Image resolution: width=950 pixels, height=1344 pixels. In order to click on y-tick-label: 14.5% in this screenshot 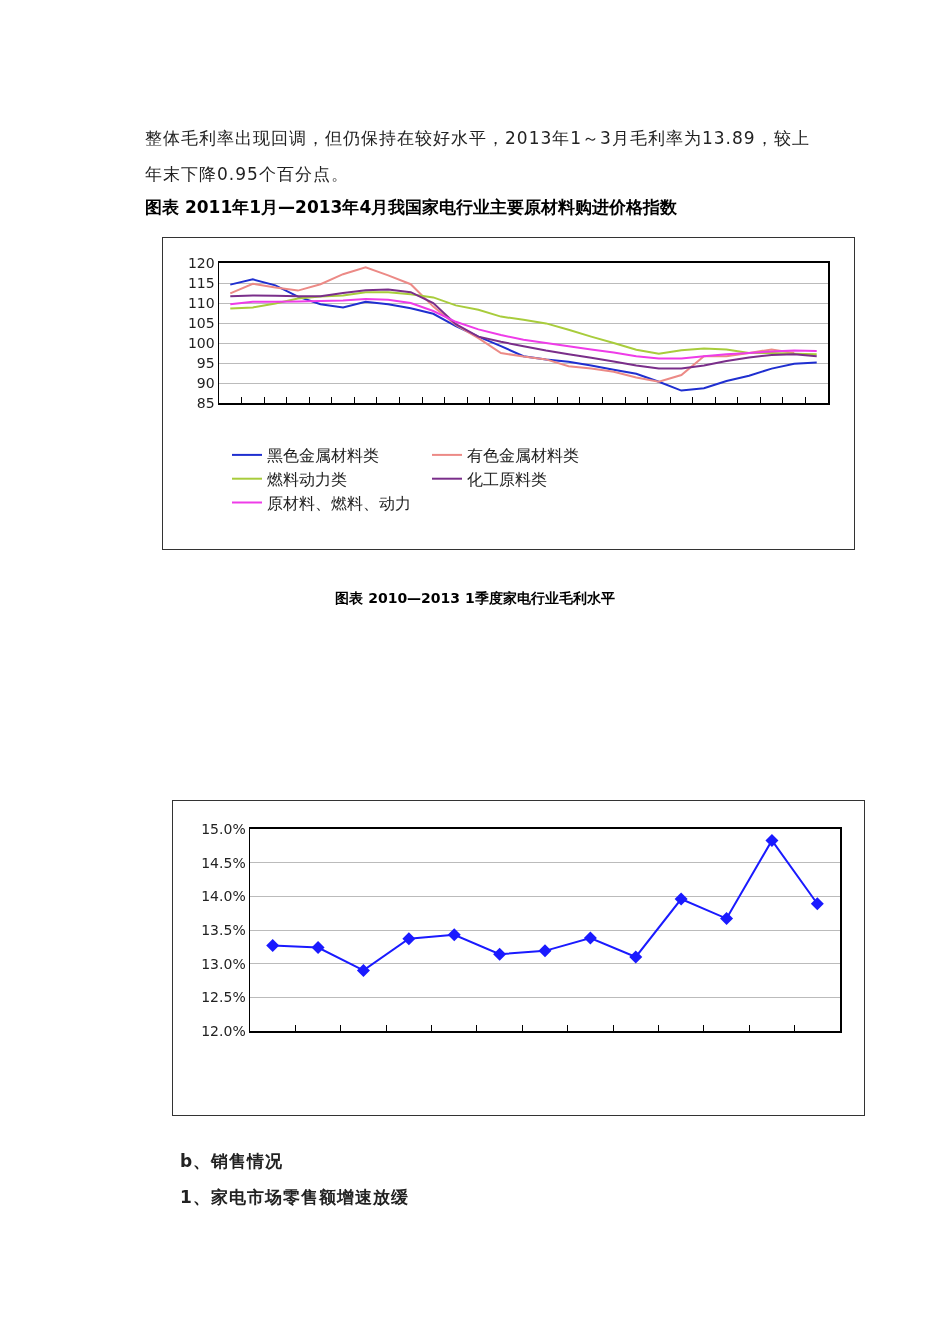, I will do `click(223, 862)`.